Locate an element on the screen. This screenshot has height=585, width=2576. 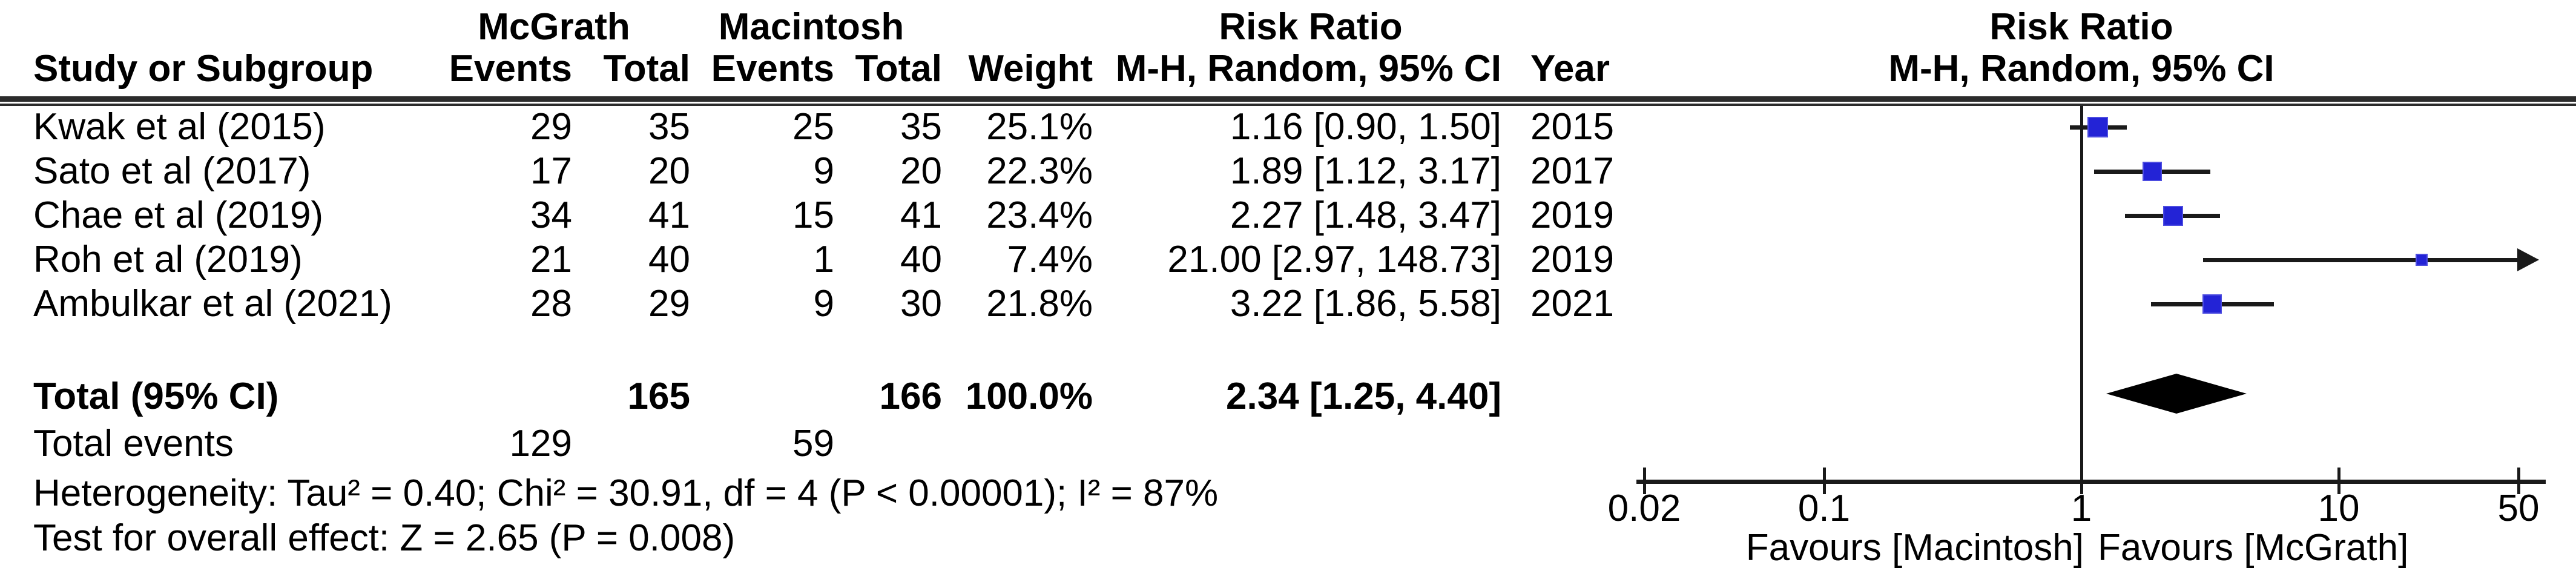
col-header-estimate: M-H, Random, 95% CI is located at coordinates (1308, 69).